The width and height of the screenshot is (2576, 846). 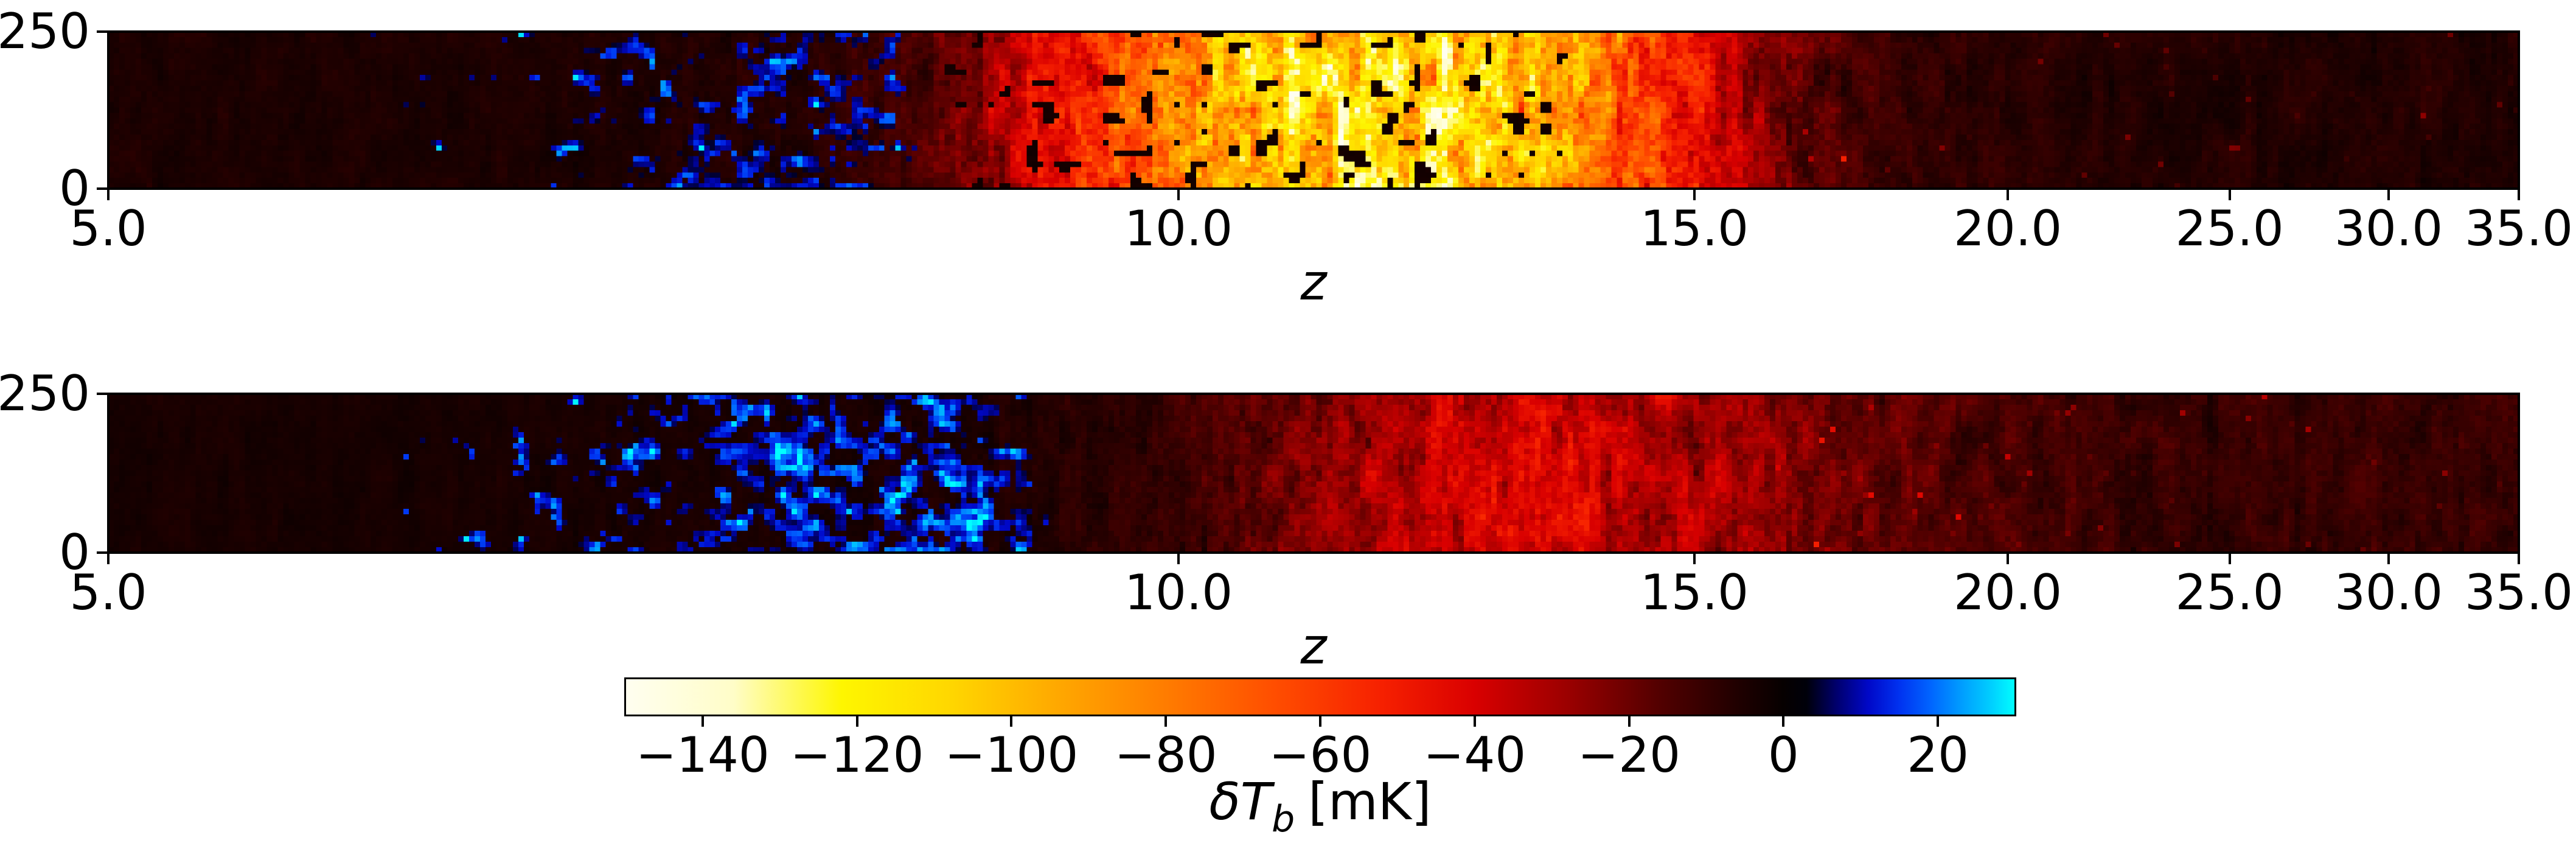 What do you see at coordinates (1629, 755) in the screenshot?
I see `colorbar-tick-label: −20` at bounding box center [1629, 755].